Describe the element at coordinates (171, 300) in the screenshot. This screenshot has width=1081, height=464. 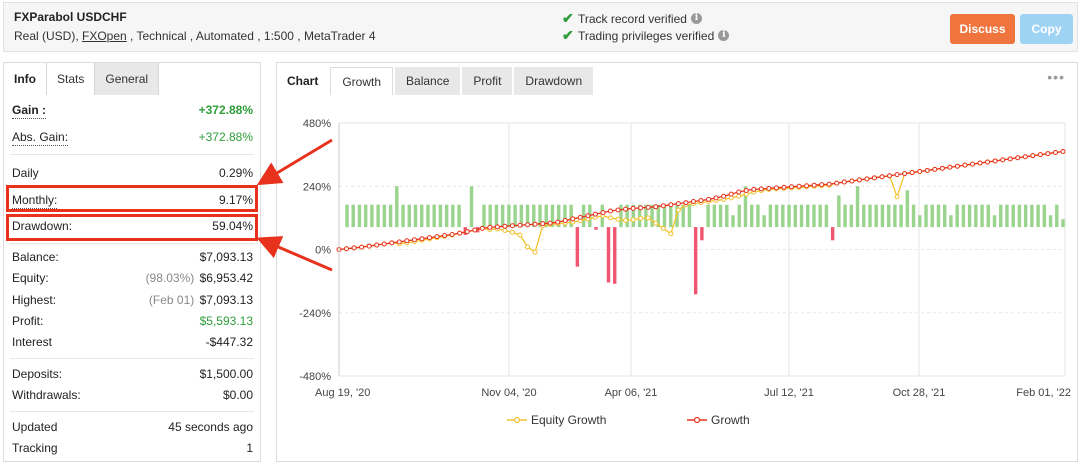
I see `highest-date: (Feb 01)` at that location.